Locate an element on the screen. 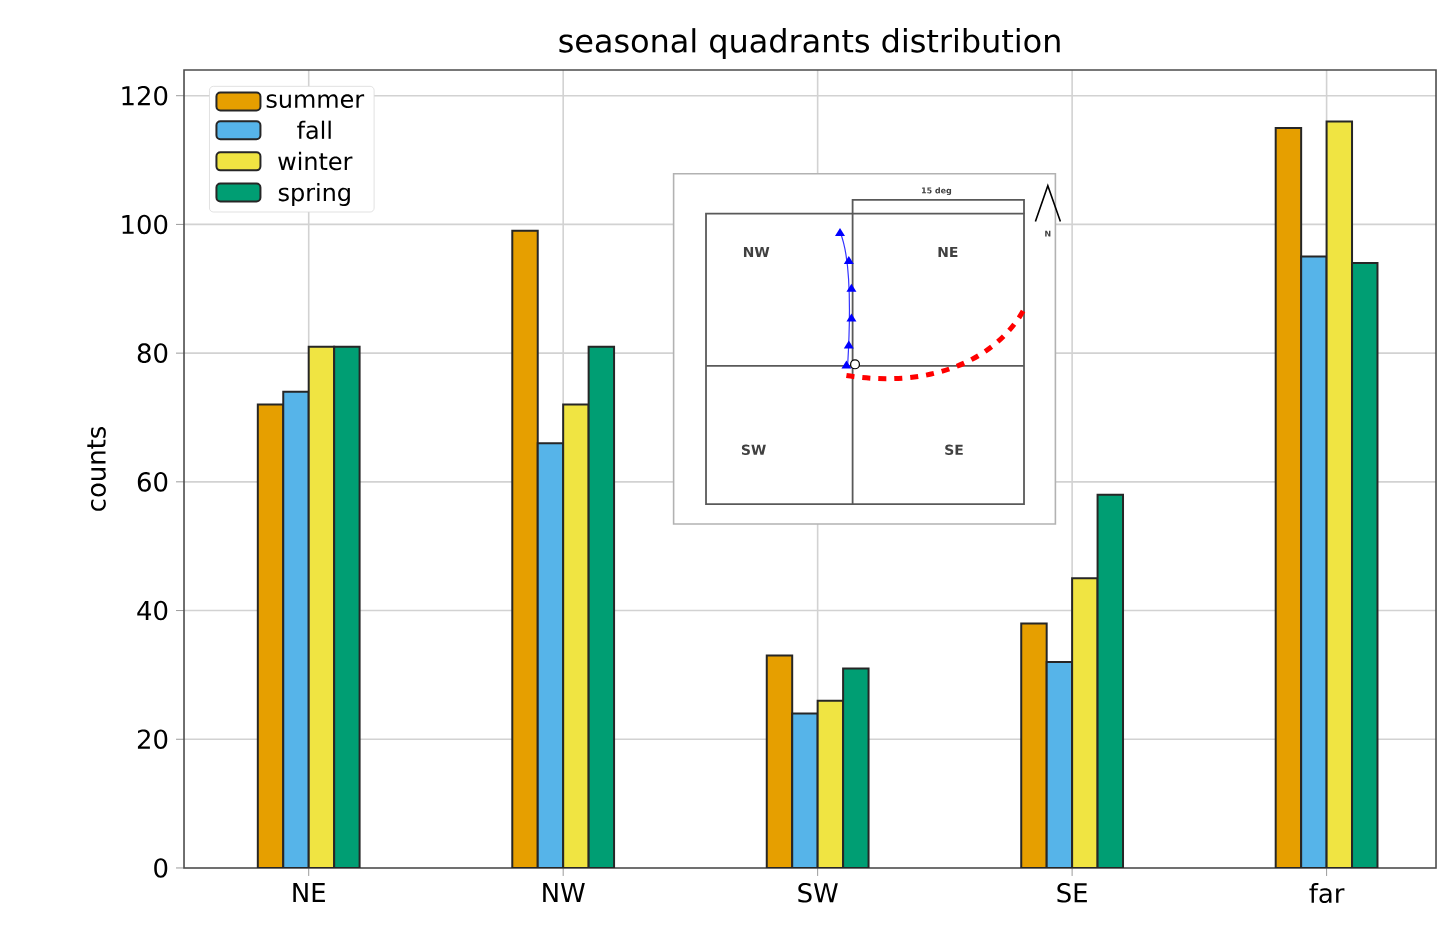 This screenshot has width=1440, height=932. x-tick-label: SE is located at coordinates (1072, 893).